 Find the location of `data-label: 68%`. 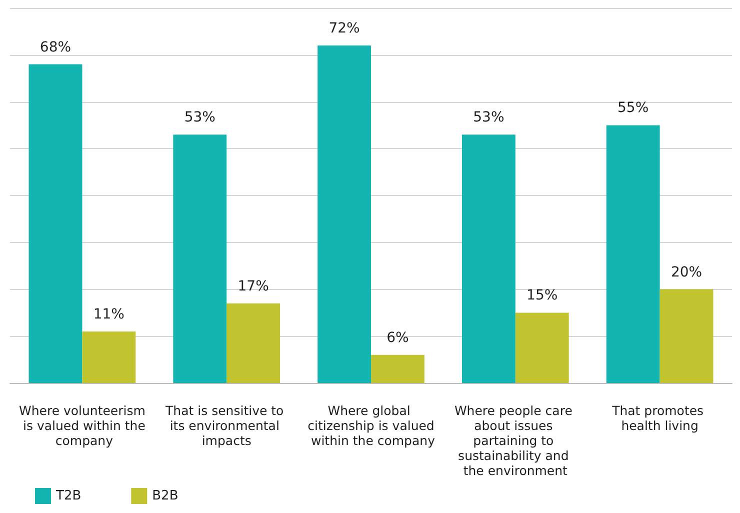

data-label: 68% is located at coordinates (56, 47).